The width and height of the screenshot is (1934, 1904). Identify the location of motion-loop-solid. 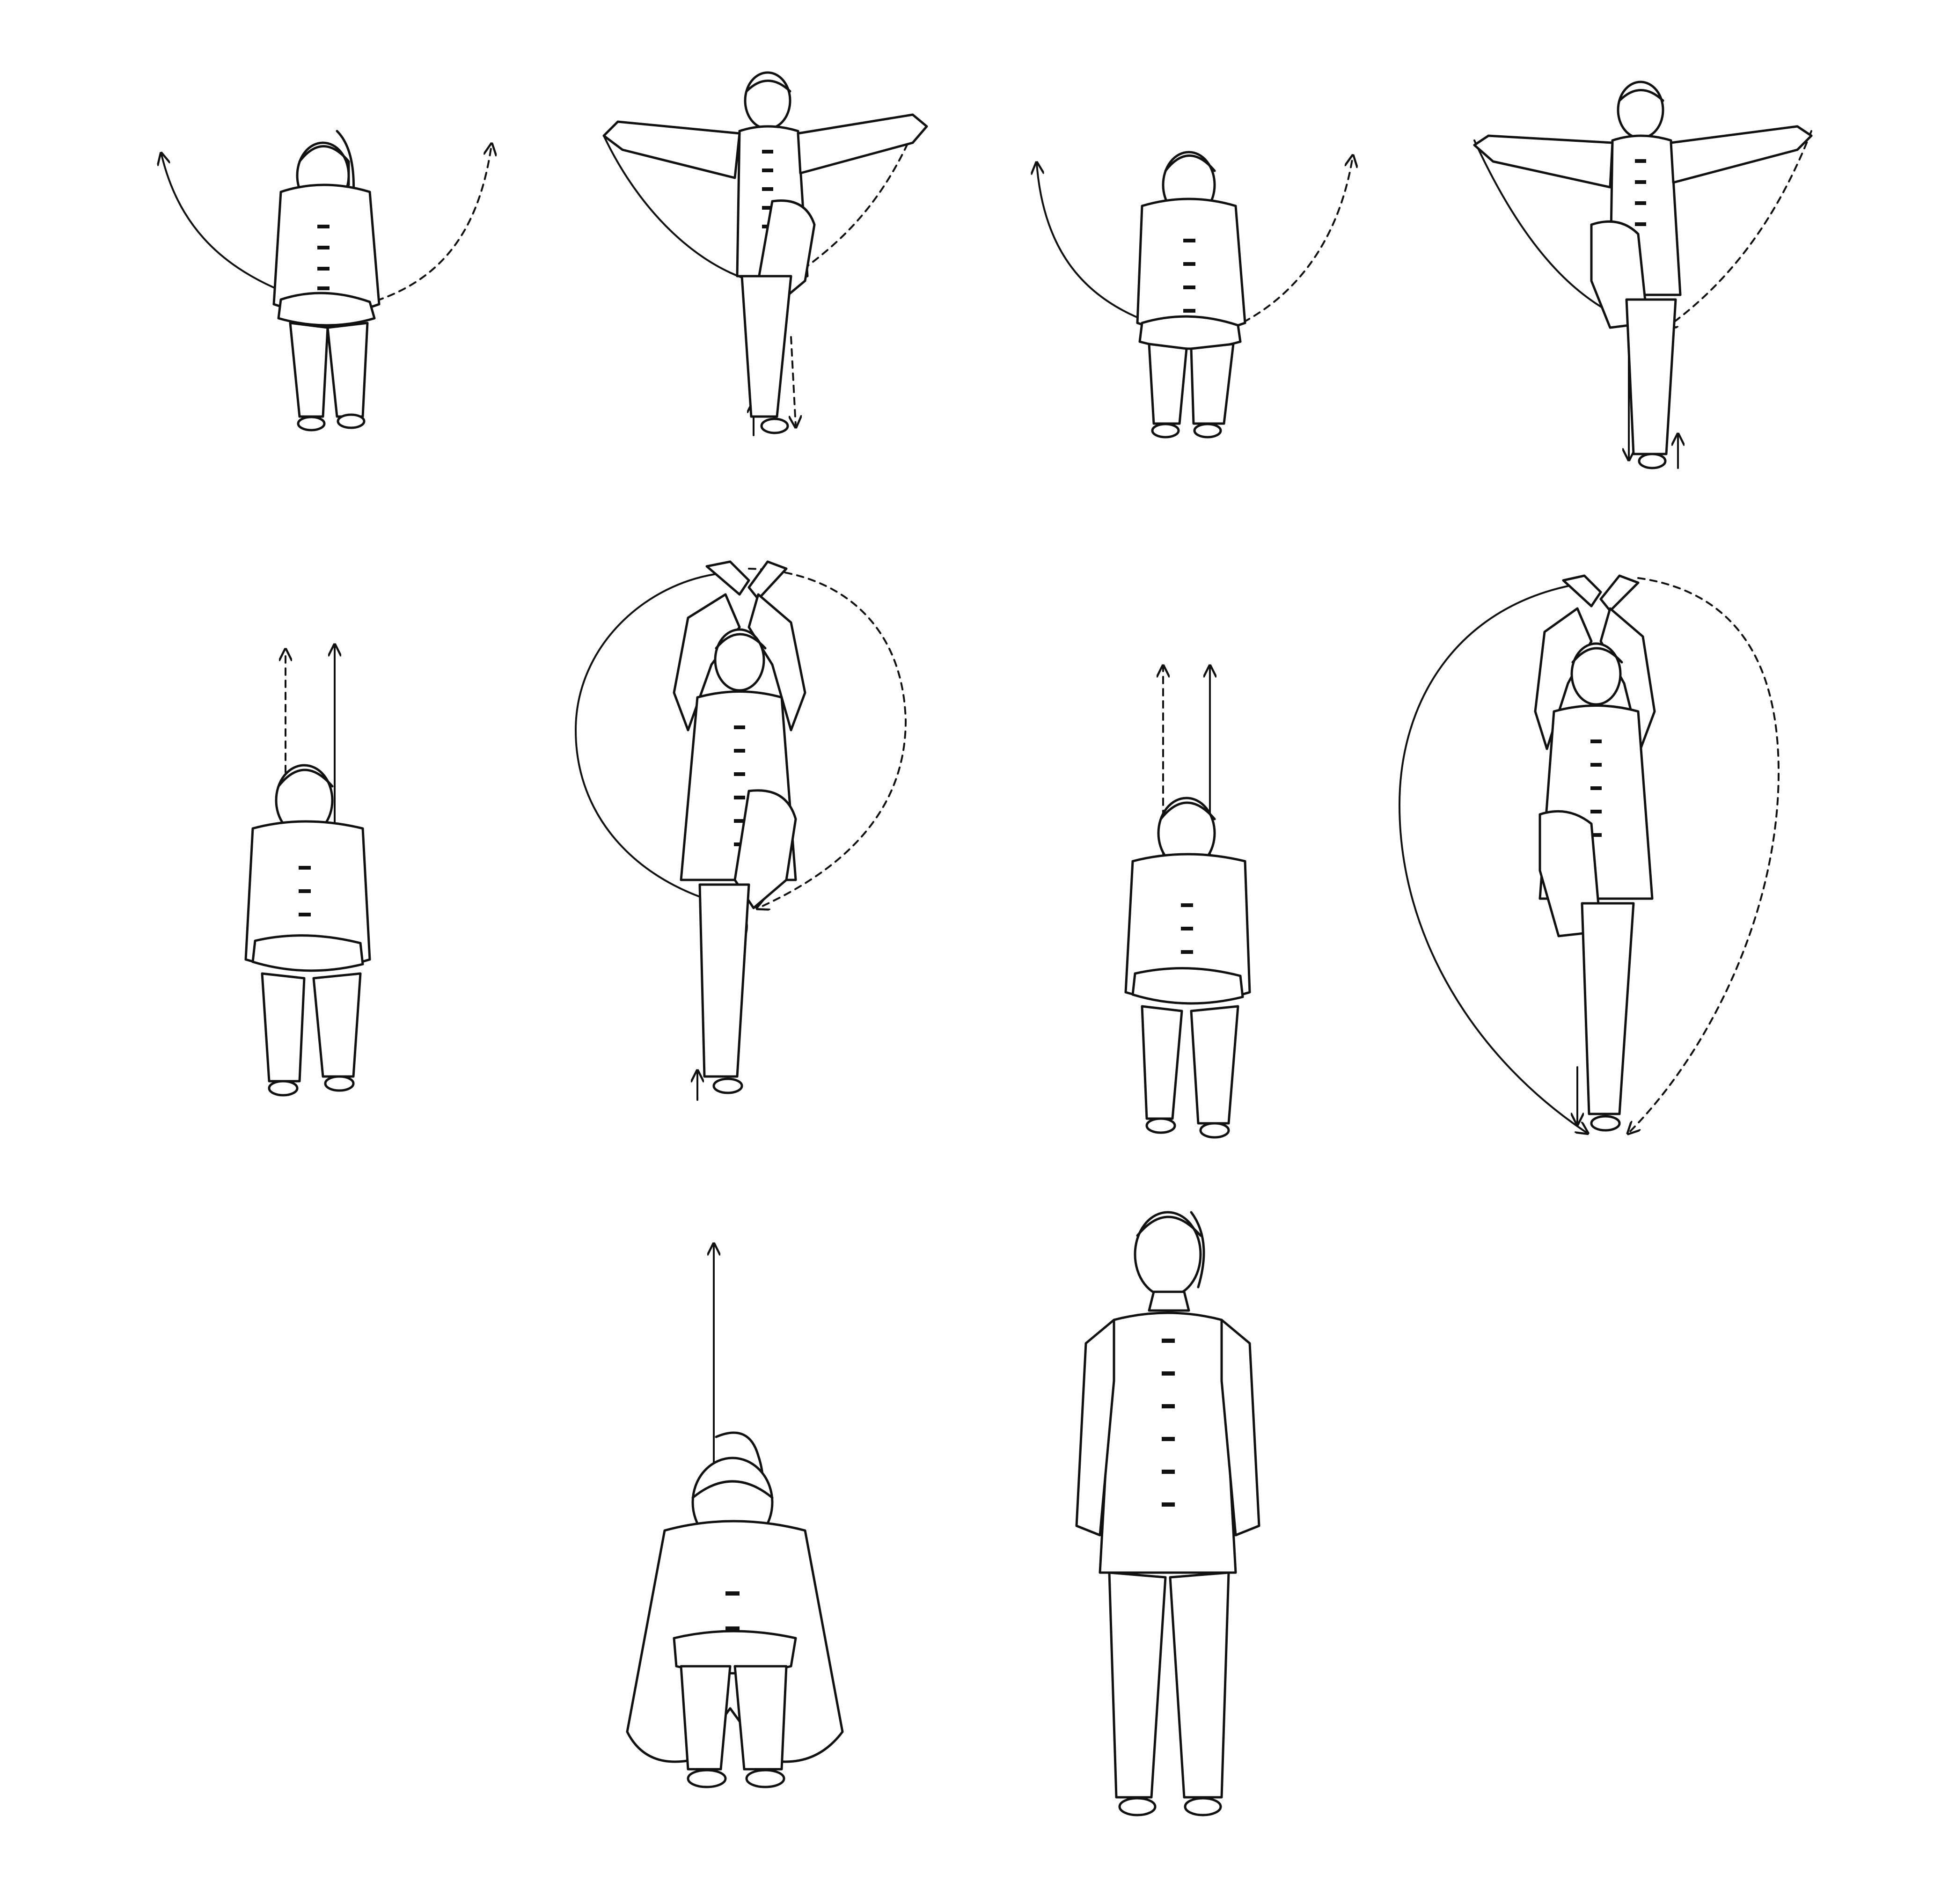
(1492, 858).